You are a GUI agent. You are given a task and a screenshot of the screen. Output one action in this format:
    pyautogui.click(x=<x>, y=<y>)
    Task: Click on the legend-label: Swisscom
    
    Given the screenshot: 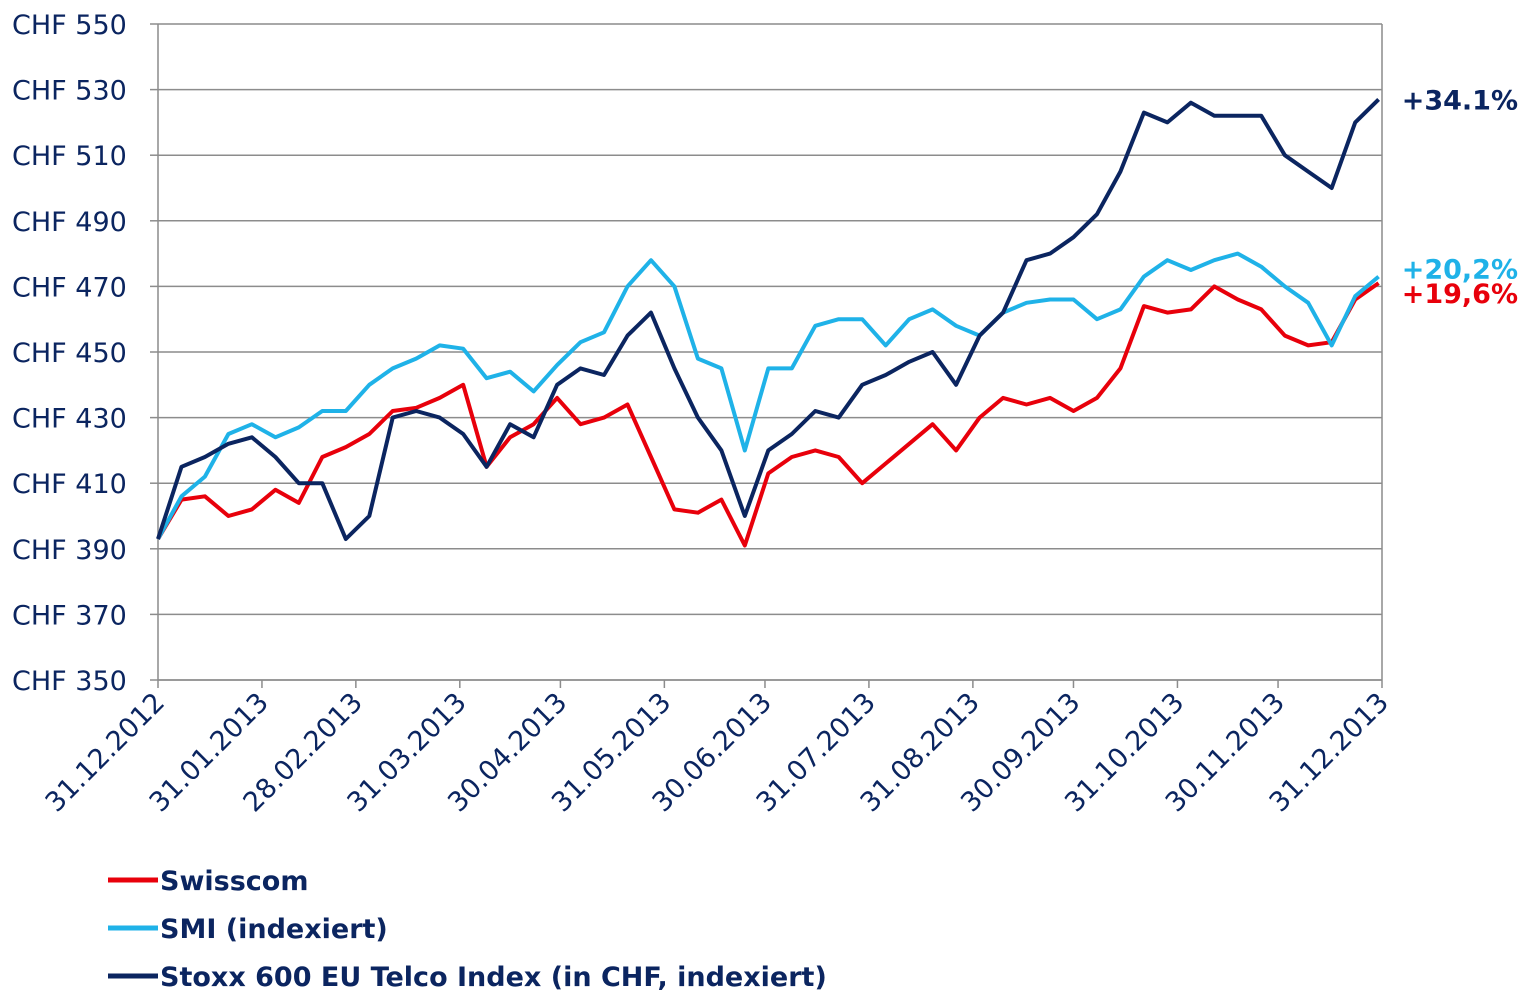 What is the action you would take?
    pyautogui.click(x=234, y=881)
    